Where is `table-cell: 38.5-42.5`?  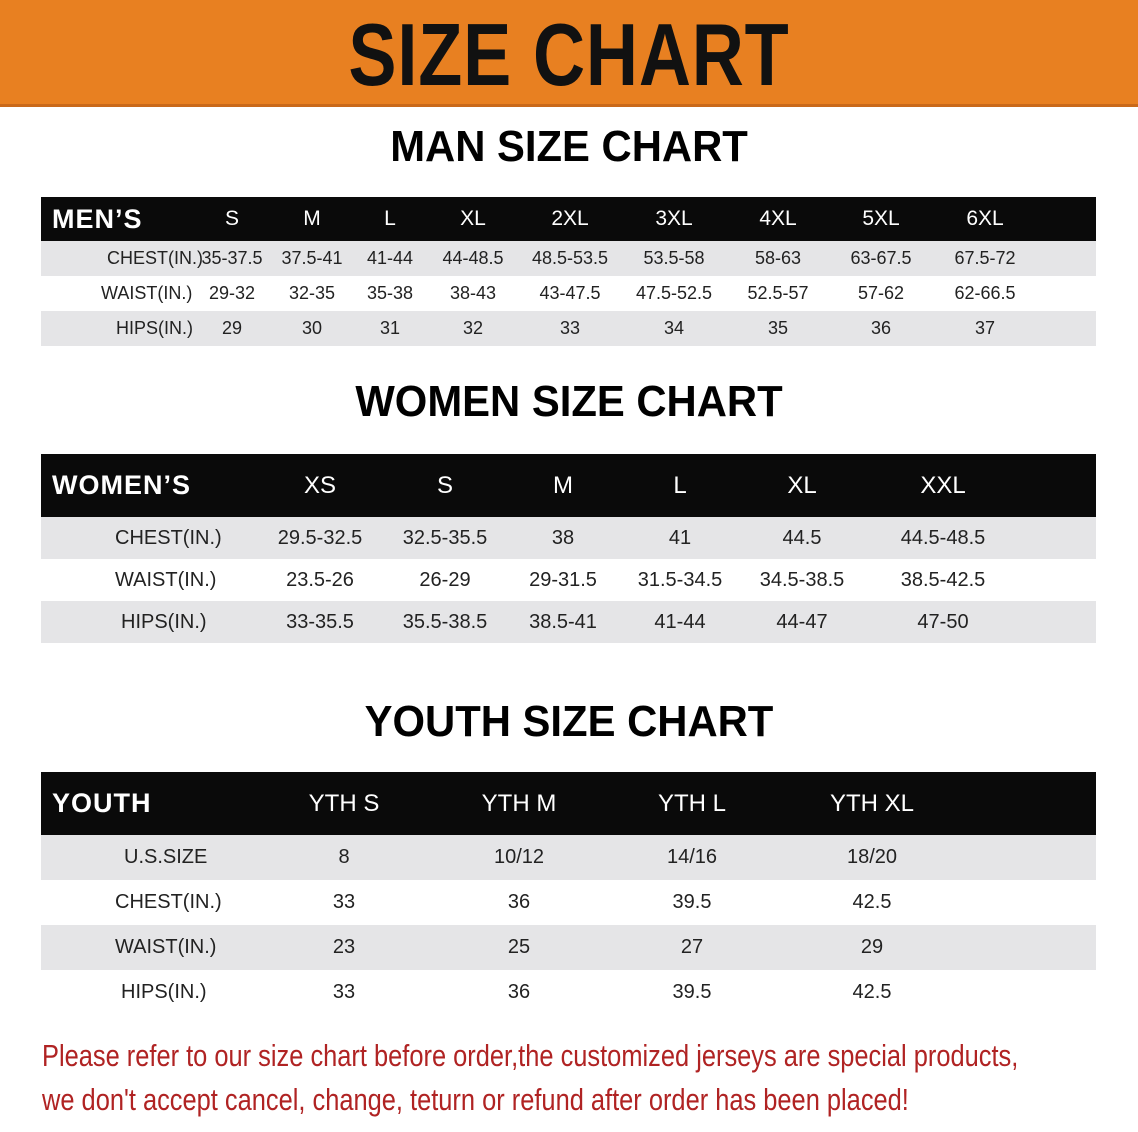
table-cell: 38.5-42.5 is located at coordinates (943, 580).